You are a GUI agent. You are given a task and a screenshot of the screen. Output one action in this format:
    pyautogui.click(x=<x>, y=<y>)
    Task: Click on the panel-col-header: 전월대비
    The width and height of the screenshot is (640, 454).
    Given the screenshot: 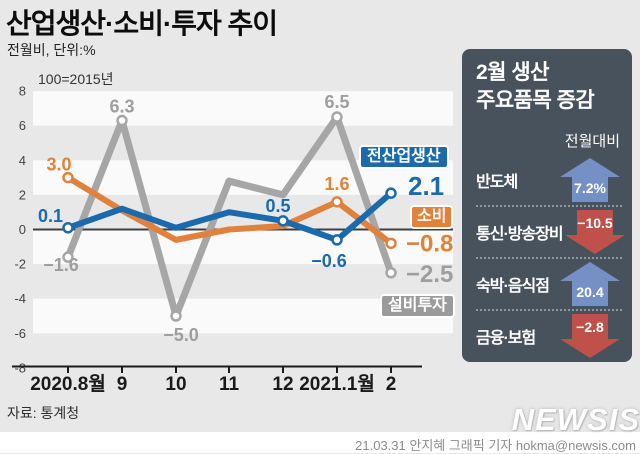 What is the action you would take?
    pyautogui.click(x=592, y=141)
    